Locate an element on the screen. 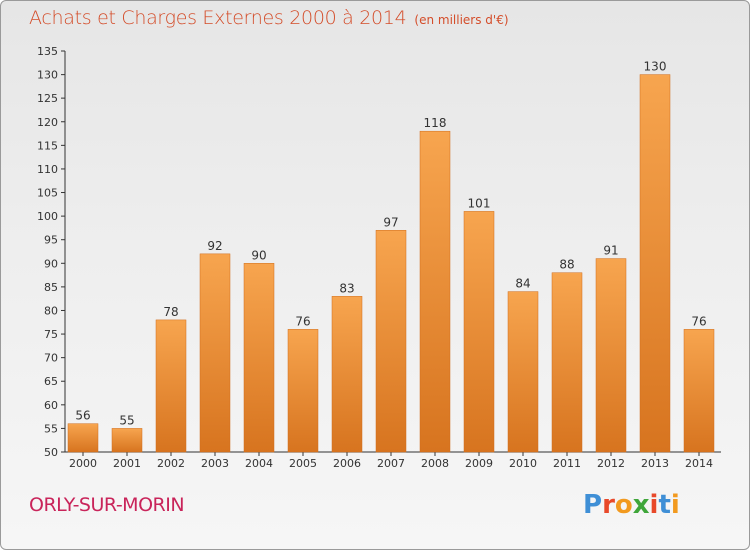 This screenshot has height=550, width=750. data-label: 56 is located at coordinates (82, 416).